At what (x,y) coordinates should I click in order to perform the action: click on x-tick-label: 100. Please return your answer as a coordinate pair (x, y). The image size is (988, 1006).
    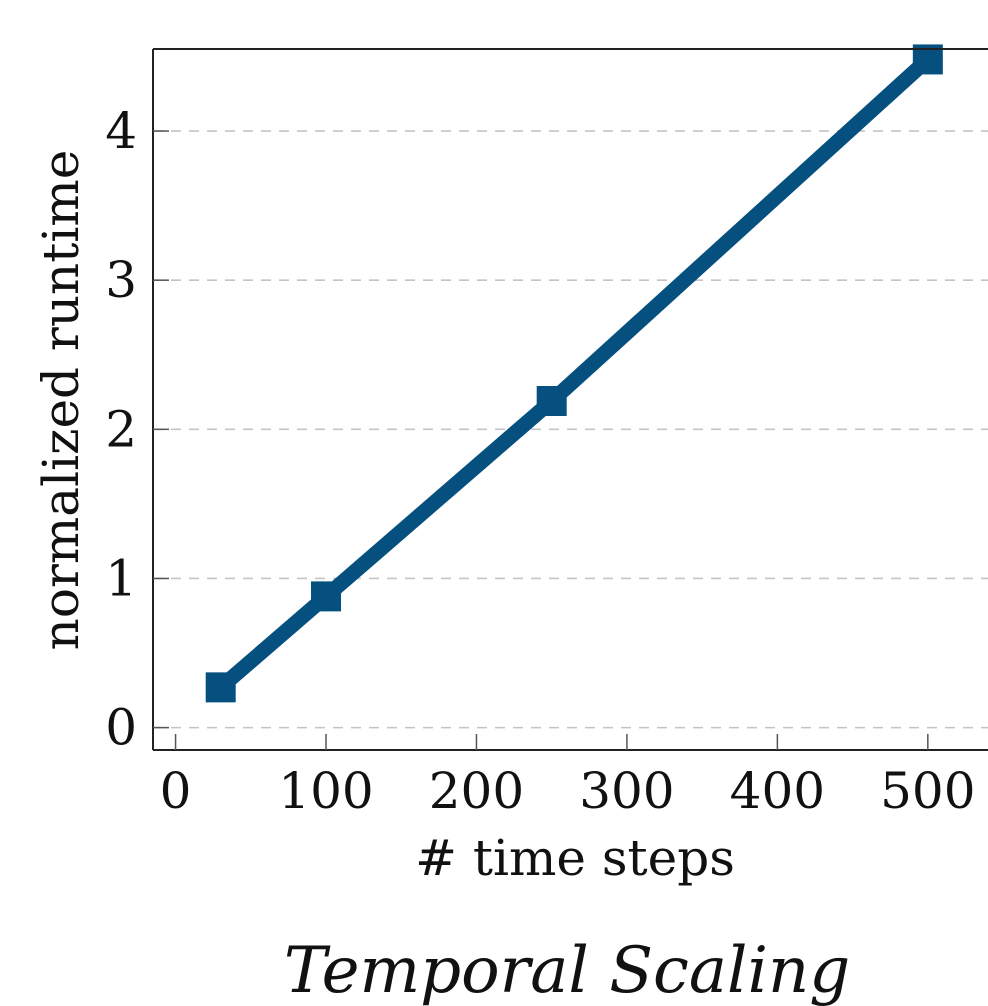
    Looking at the image, I should click on (325, 791).